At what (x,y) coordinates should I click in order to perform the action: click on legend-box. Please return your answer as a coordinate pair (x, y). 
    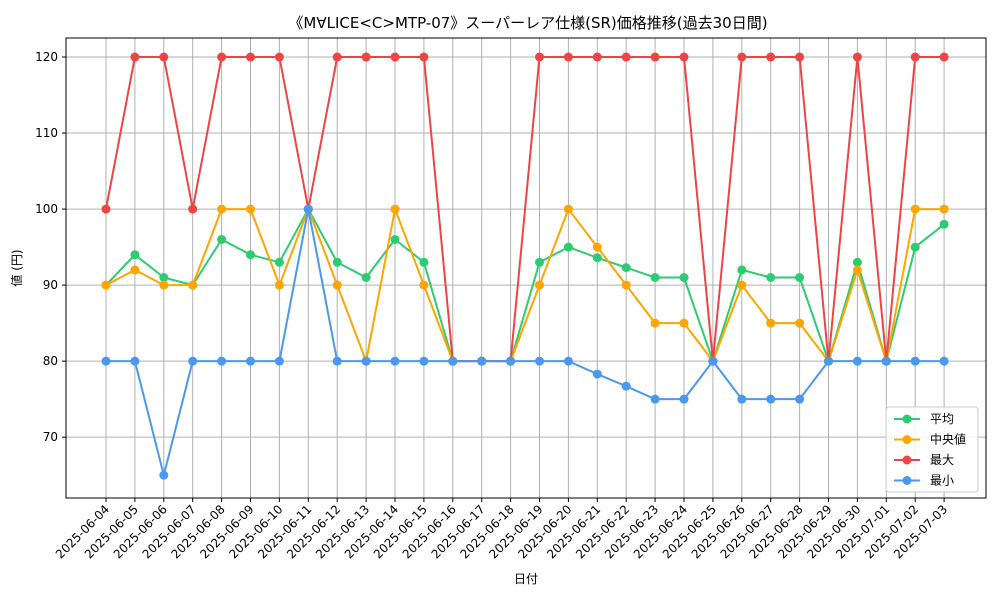
    Looking at the image, I should click on (932, 449).